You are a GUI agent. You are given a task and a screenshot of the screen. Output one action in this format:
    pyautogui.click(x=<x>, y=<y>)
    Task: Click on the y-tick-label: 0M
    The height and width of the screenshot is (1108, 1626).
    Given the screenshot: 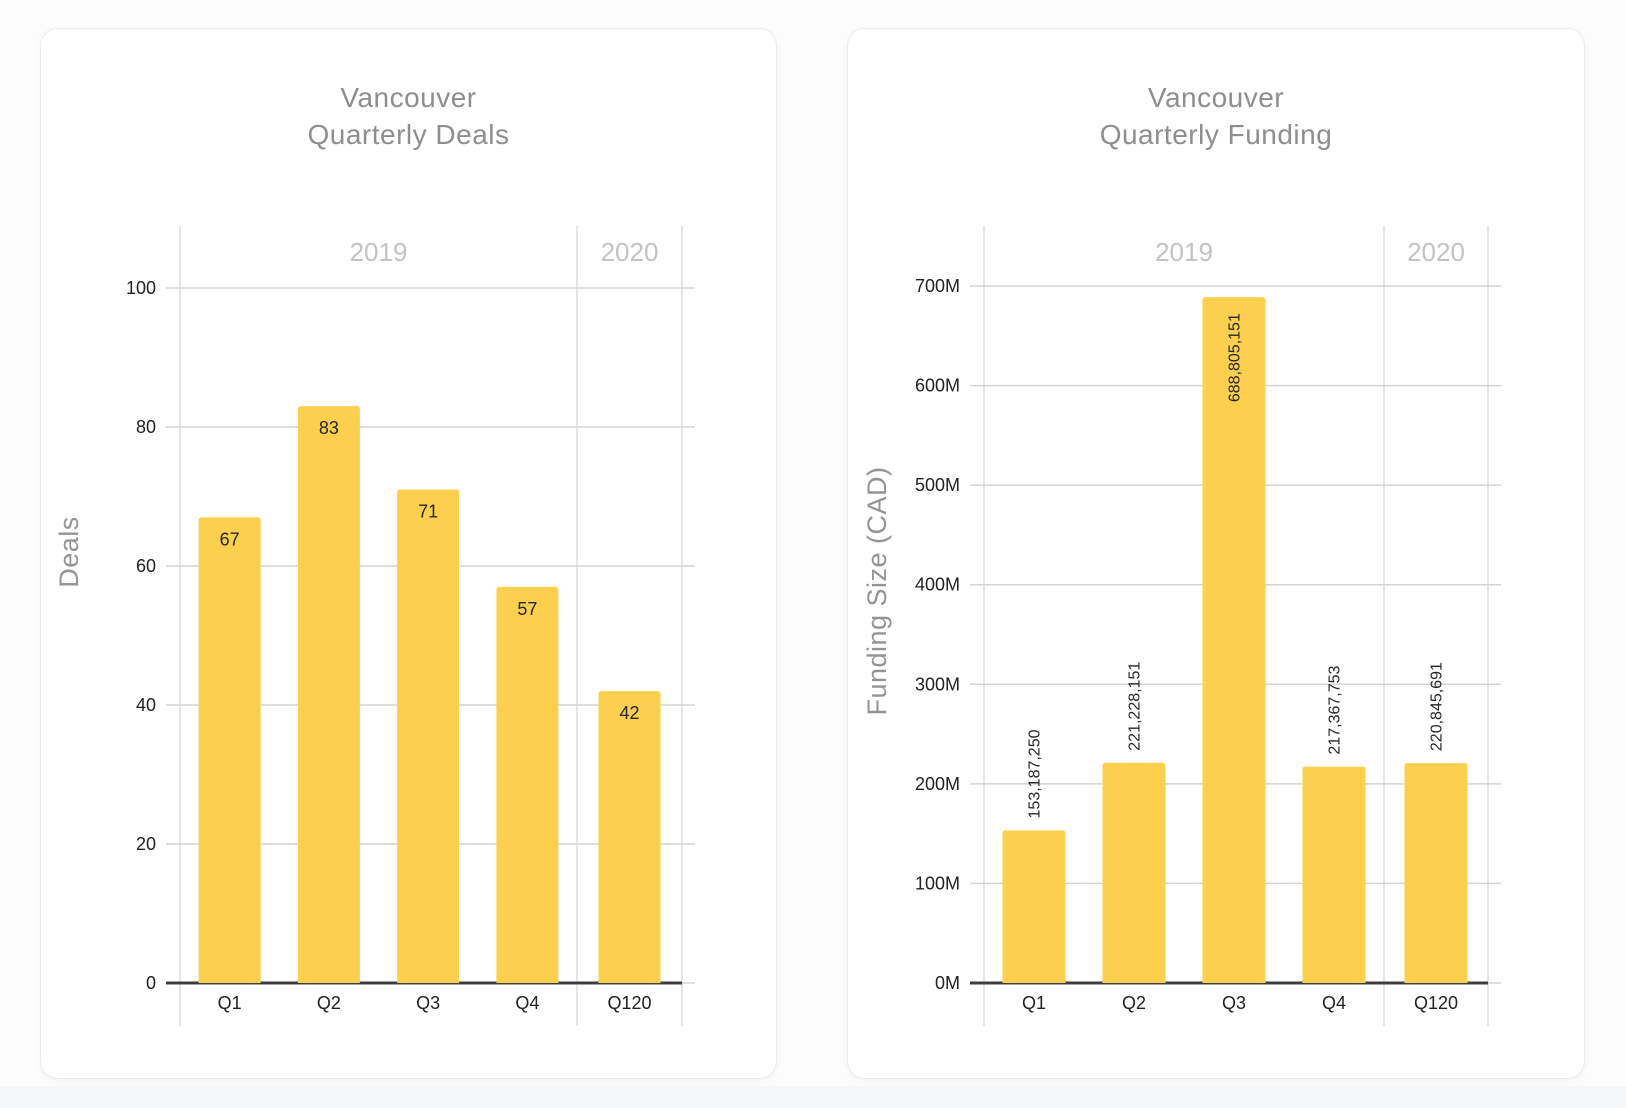 What is the action you would take?
    pyautogui.click(x=947, y=983)
    